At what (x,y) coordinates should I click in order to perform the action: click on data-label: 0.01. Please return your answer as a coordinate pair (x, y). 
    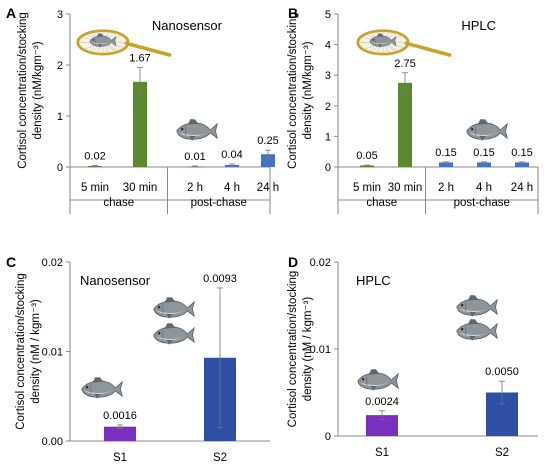
    Looking at the image, I should click on (194, 157).